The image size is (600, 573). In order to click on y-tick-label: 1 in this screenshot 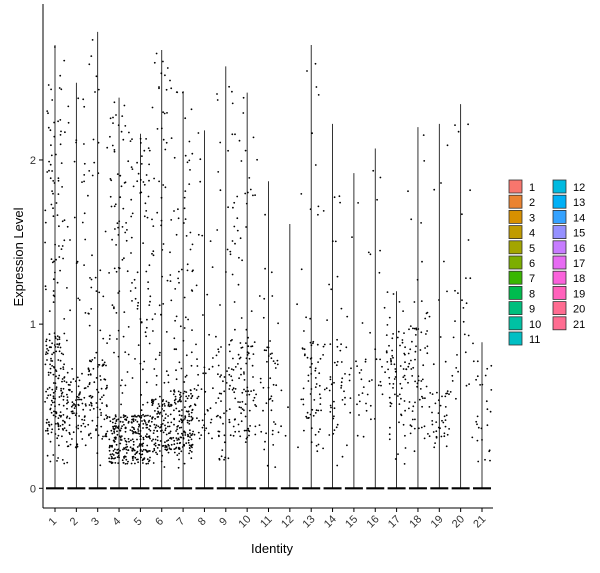, I will do `click(33, 325)`.